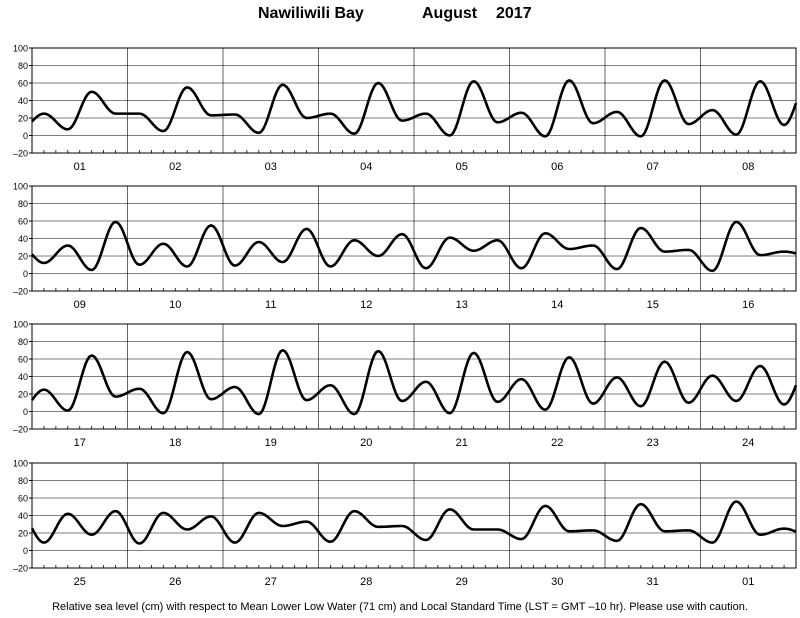 Image resolution: width=800 pixels, height=618 pixels. What do you see at coordinates (270, 305) in the screenshot?
I see `day-label: 11` at bounding box center [270, 305].